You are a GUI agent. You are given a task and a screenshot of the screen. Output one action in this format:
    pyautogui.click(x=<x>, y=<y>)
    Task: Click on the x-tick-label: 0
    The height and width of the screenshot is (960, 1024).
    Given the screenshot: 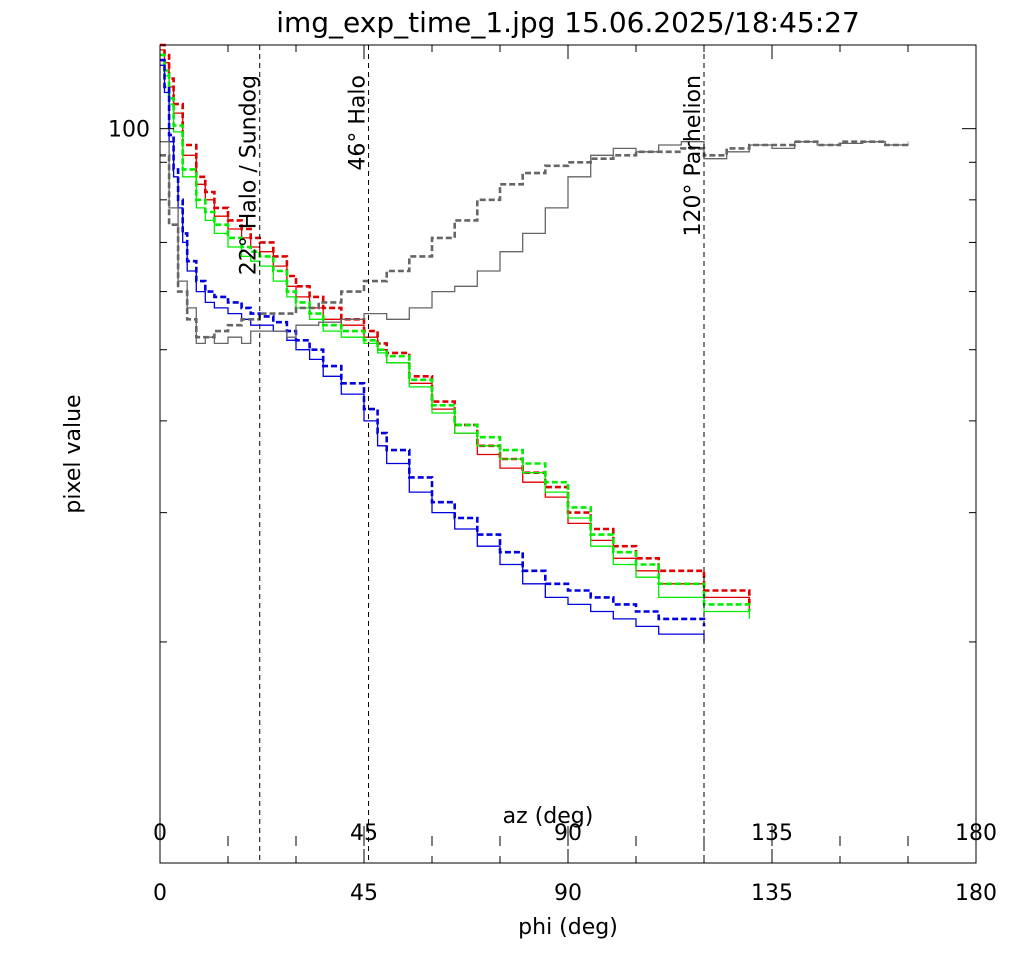 What is the action you would take?
    pyautogui.click(x=160, y=893)
    